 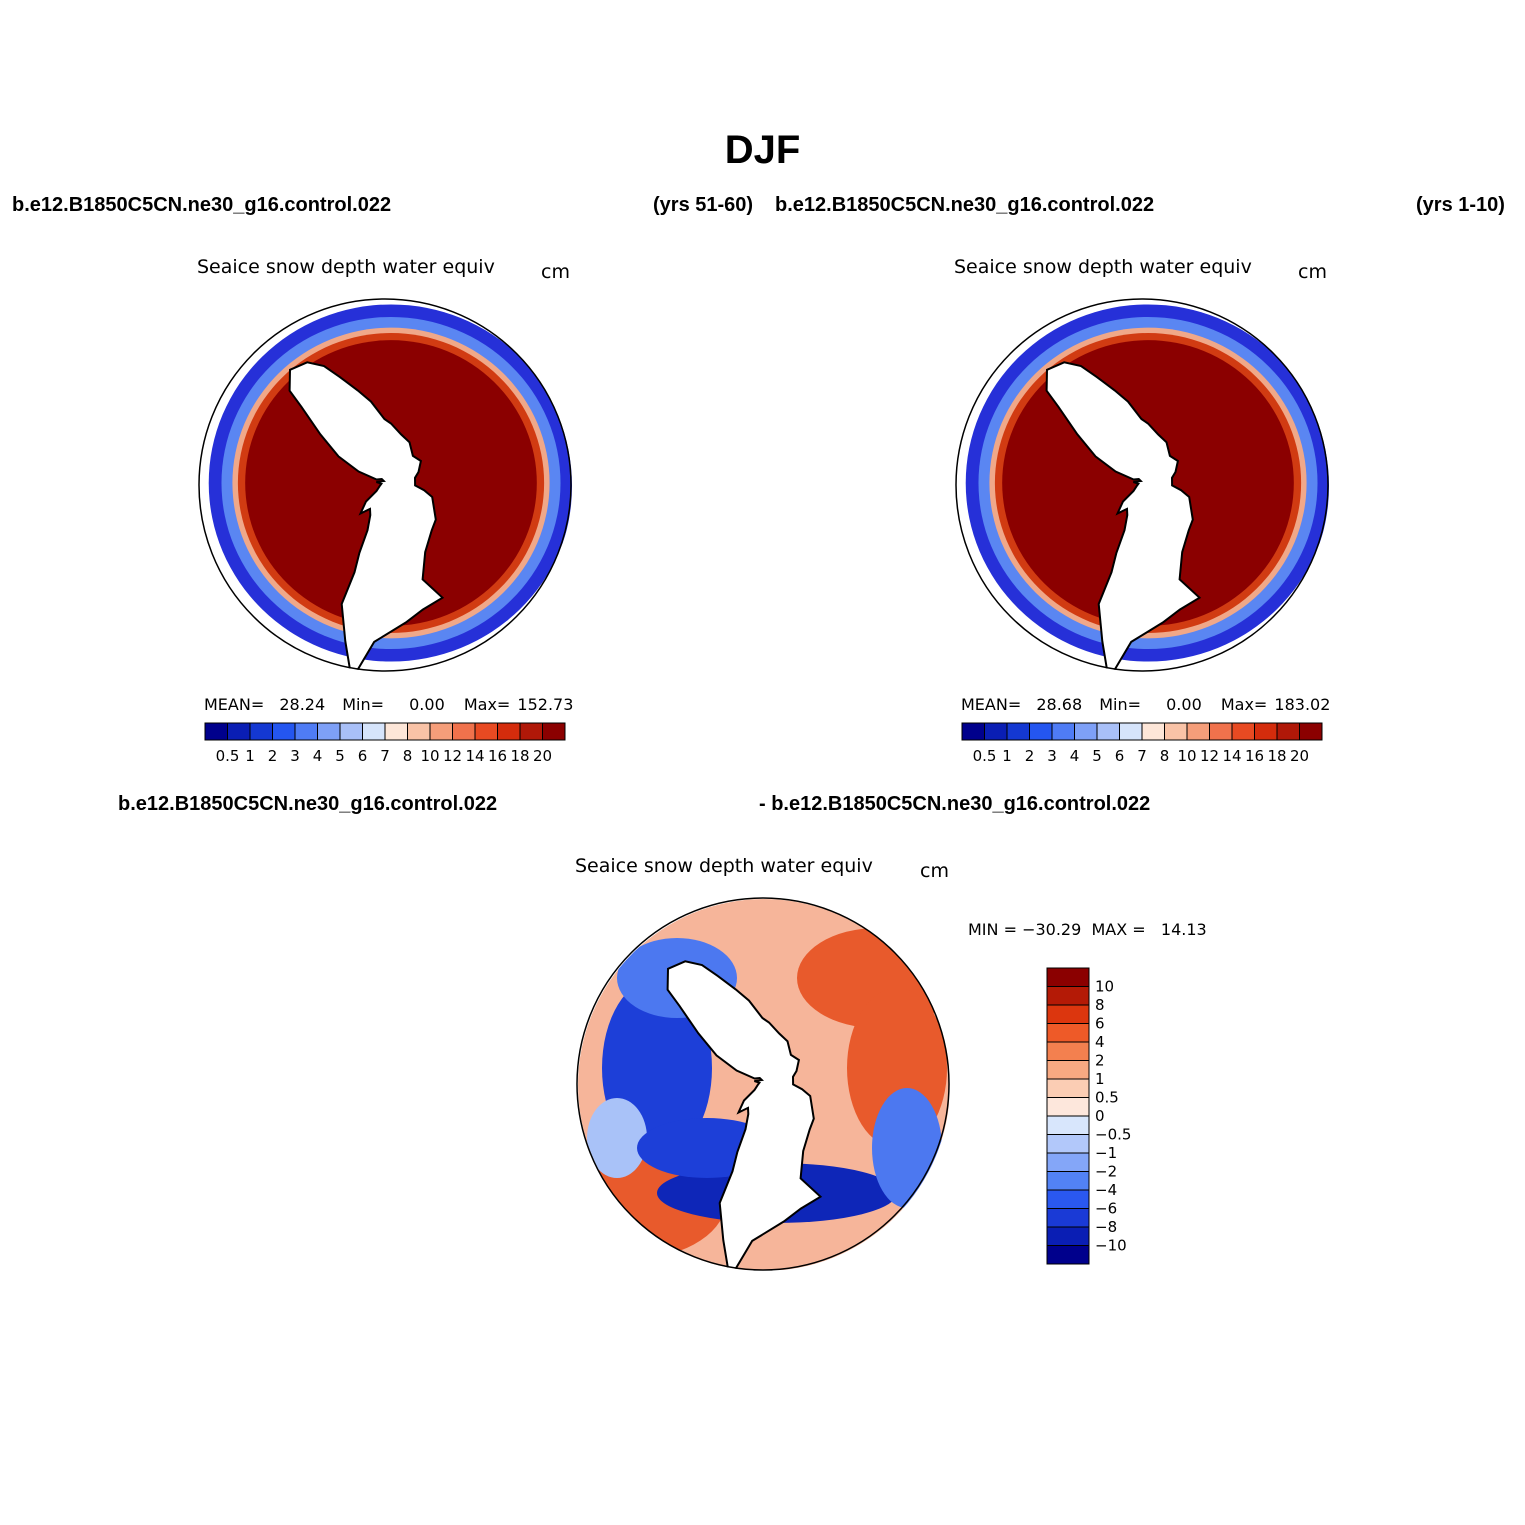 I want to click on mean-label-right: MEAN=, so click(x=991, y=704).